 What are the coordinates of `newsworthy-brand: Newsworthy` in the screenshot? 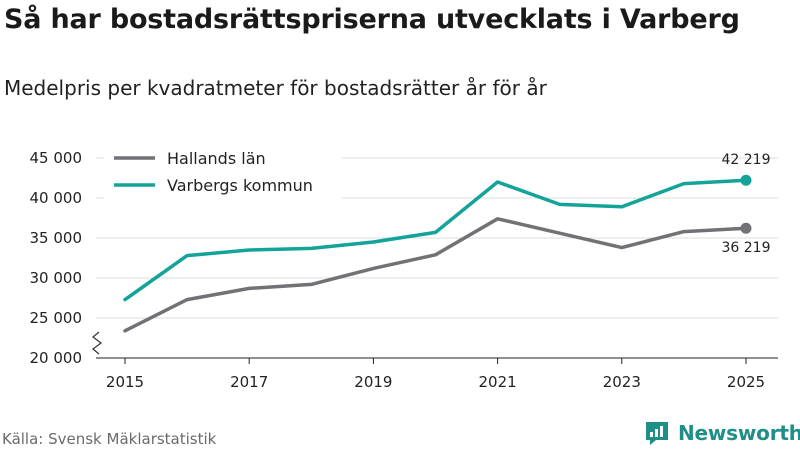 It's located at (722, 433).